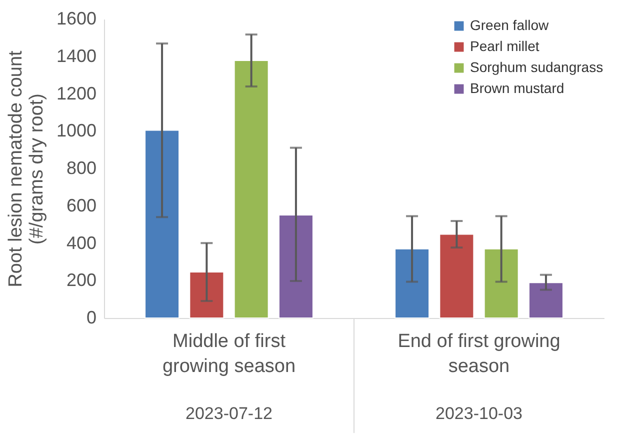  What do you see at coordinates (537, 67) in the screenshot?
I see `legend-label: Sorghum sudangrass` at bounding box center [537, 67].